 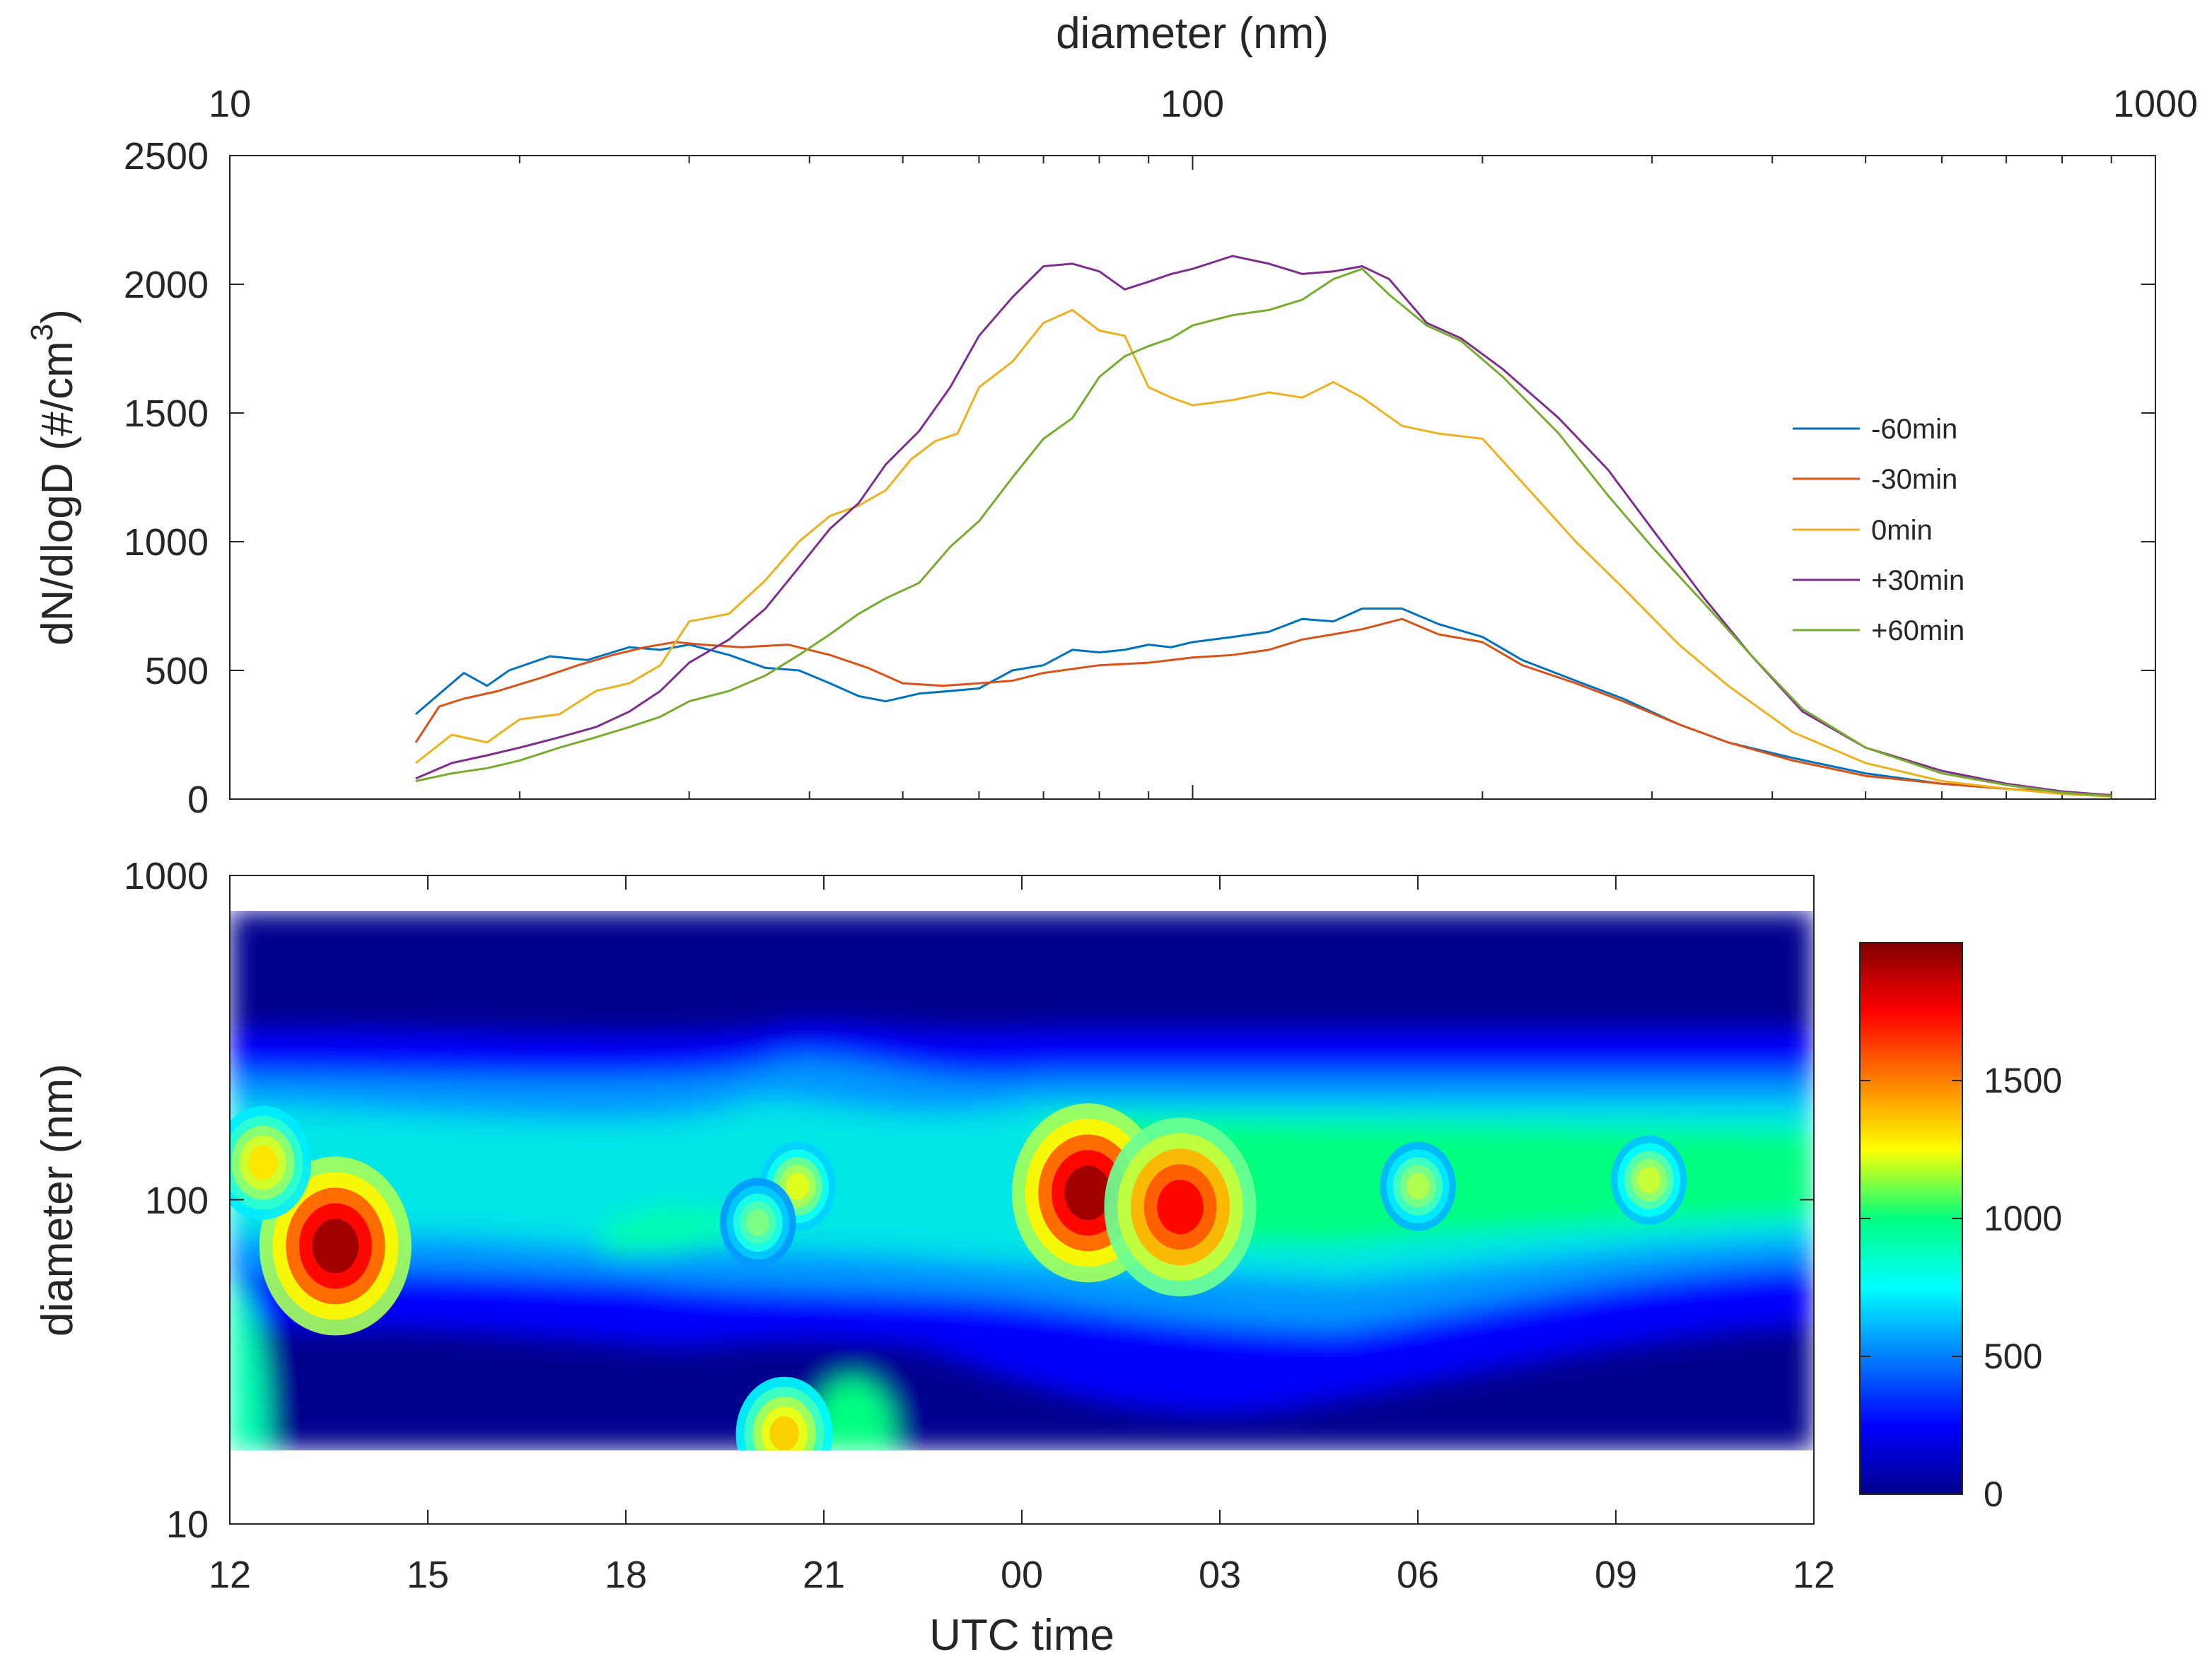 What do you see at coordinates (1917, 580) in the screenshot?
I see `legend-label: +30min` at bounding box center [1917, 580].